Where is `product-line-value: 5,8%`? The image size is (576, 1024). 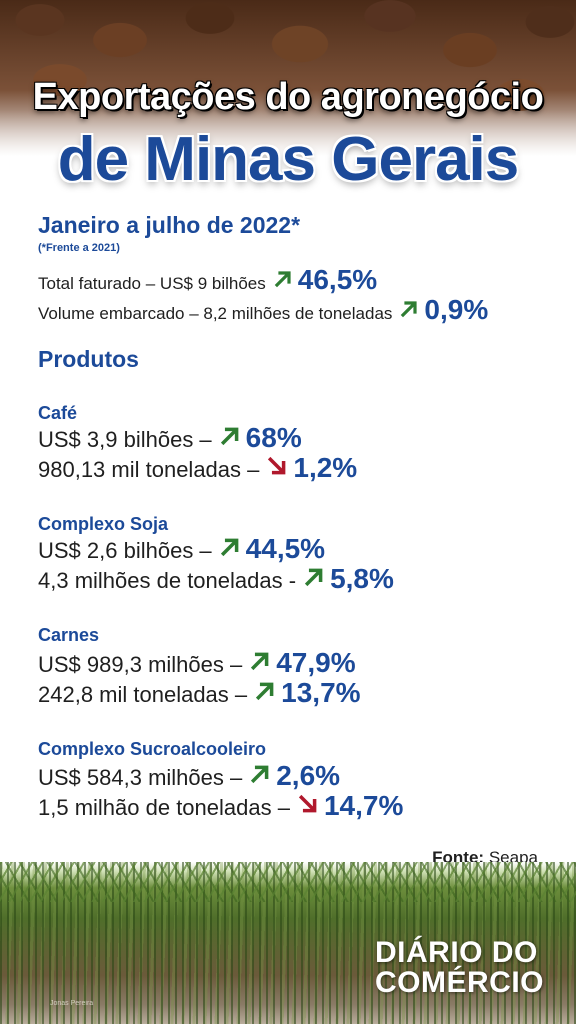
product-line-value: 5,8% is located at coordinates (362, 578).